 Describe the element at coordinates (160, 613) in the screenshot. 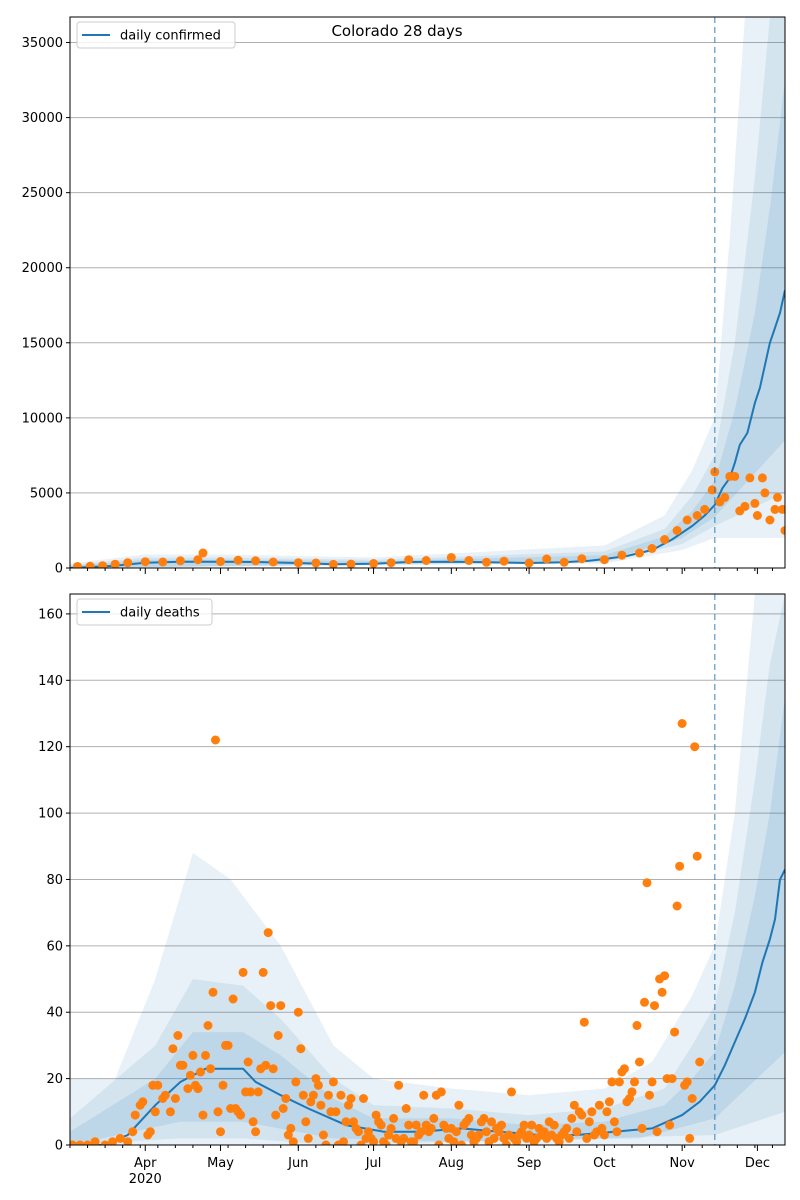

I see `legend-label: daily deaths` at that location.